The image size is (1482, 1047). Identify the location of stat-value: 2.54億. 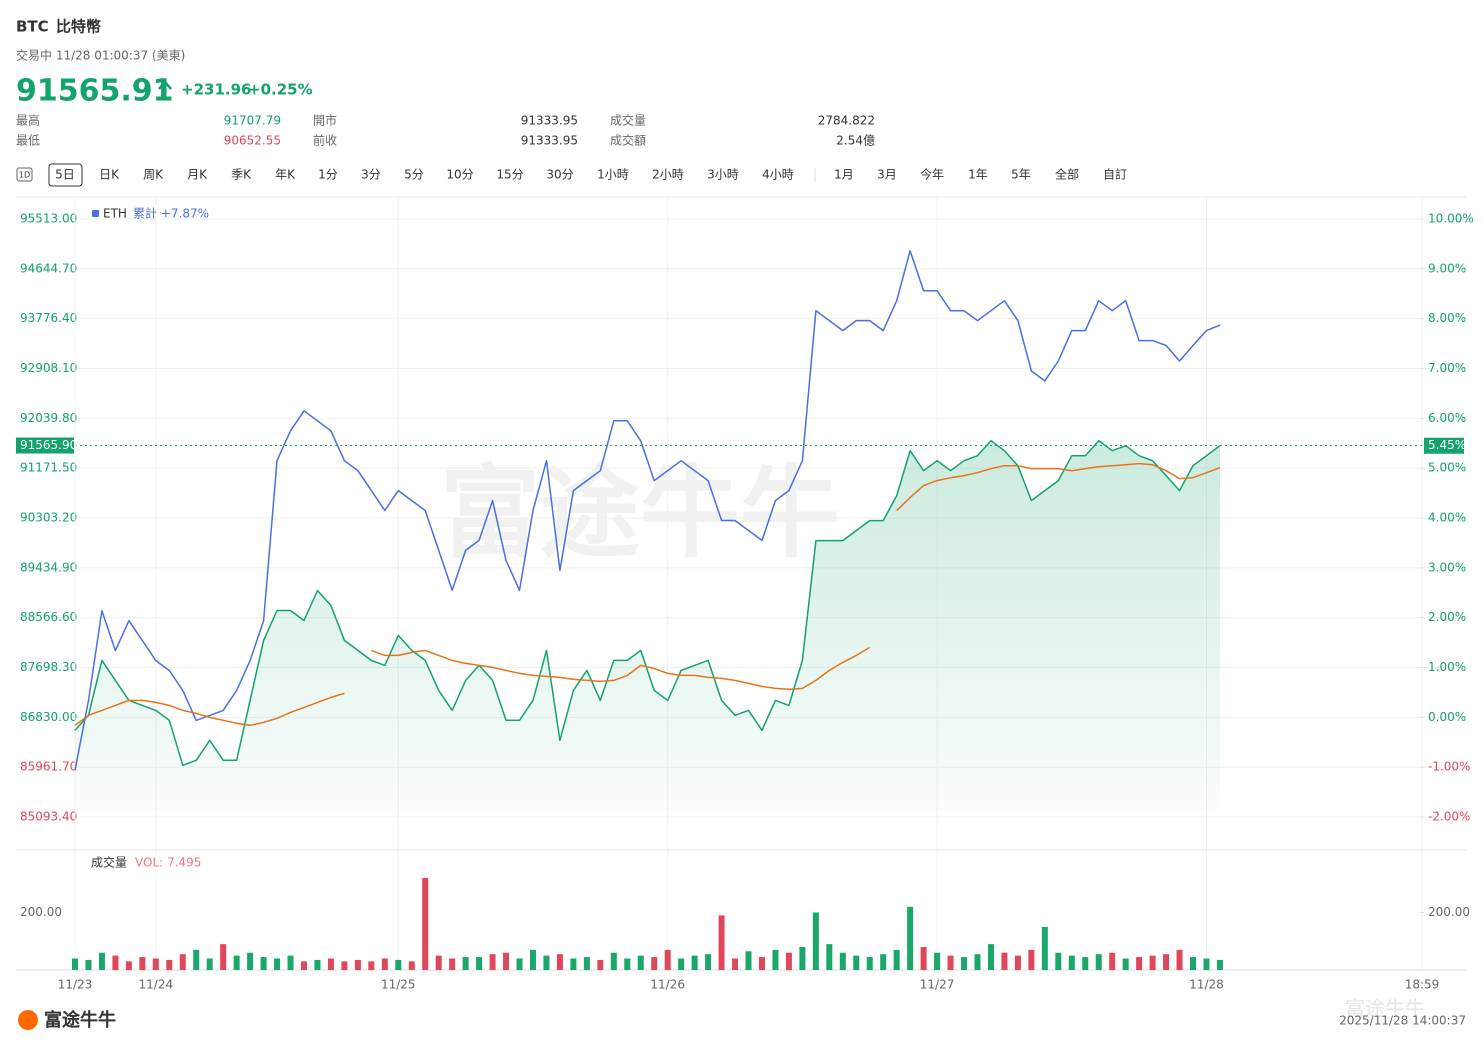
(855, 141).